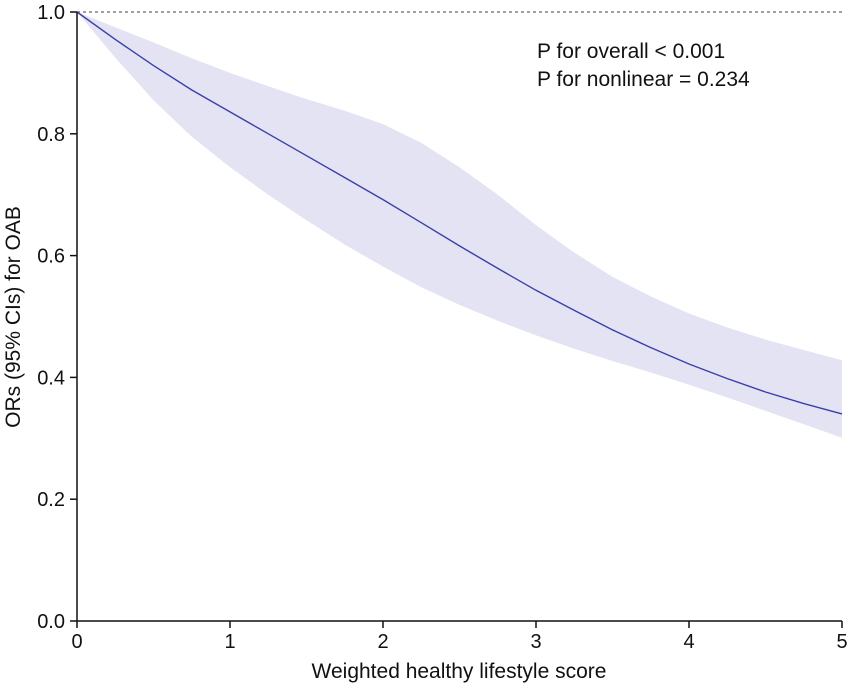 The height and width of the screenshot is (687, 851). I want to click on p-nonlinear-annotation: P for nonlinear = 0.234, so click(643, 79).